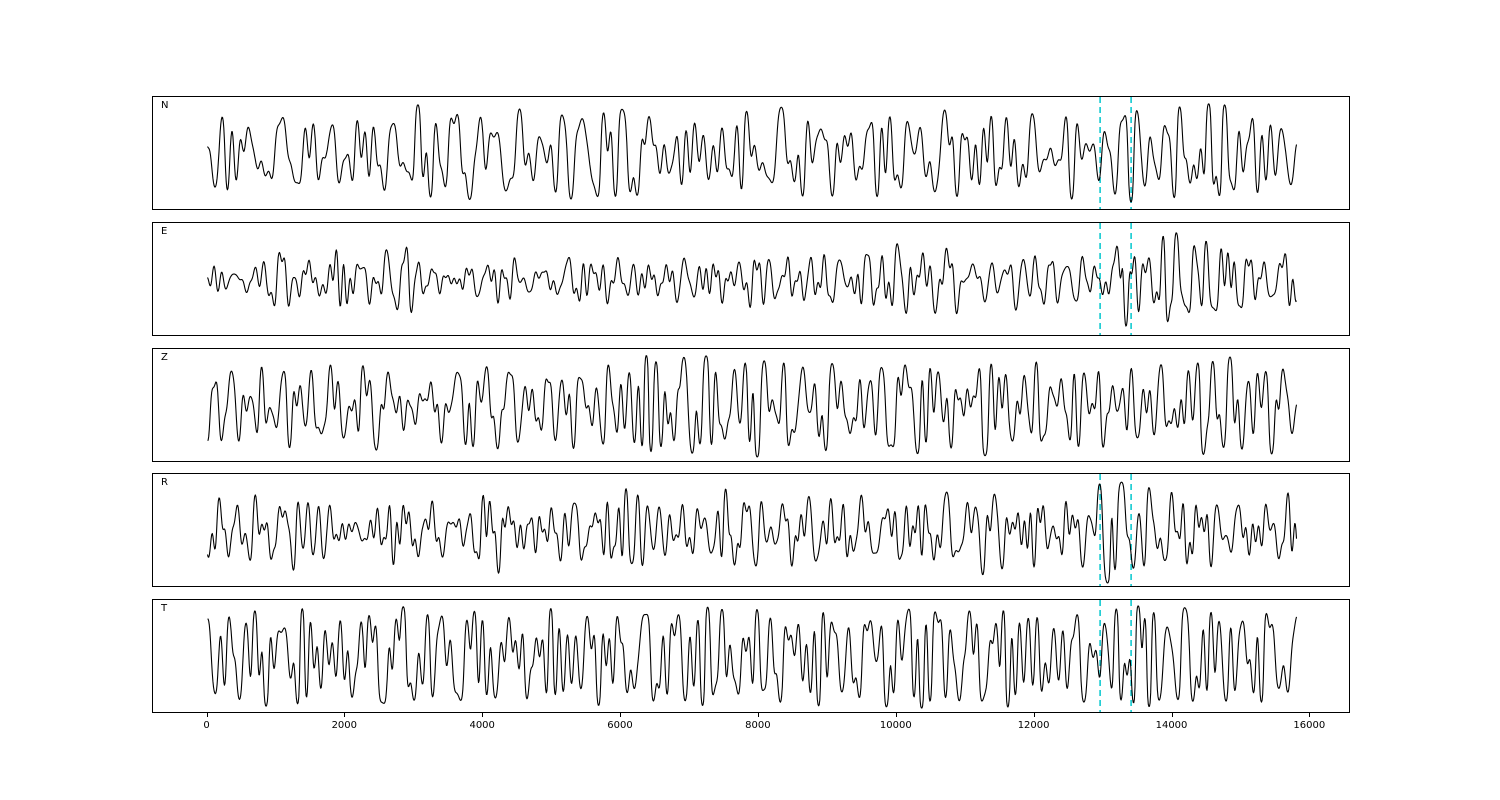 The width and height of the screenshot is (1500, 800). Describe the element at coordinates (758, 725) in the screenshot. I see `x-tick-label: 8000` at that location.